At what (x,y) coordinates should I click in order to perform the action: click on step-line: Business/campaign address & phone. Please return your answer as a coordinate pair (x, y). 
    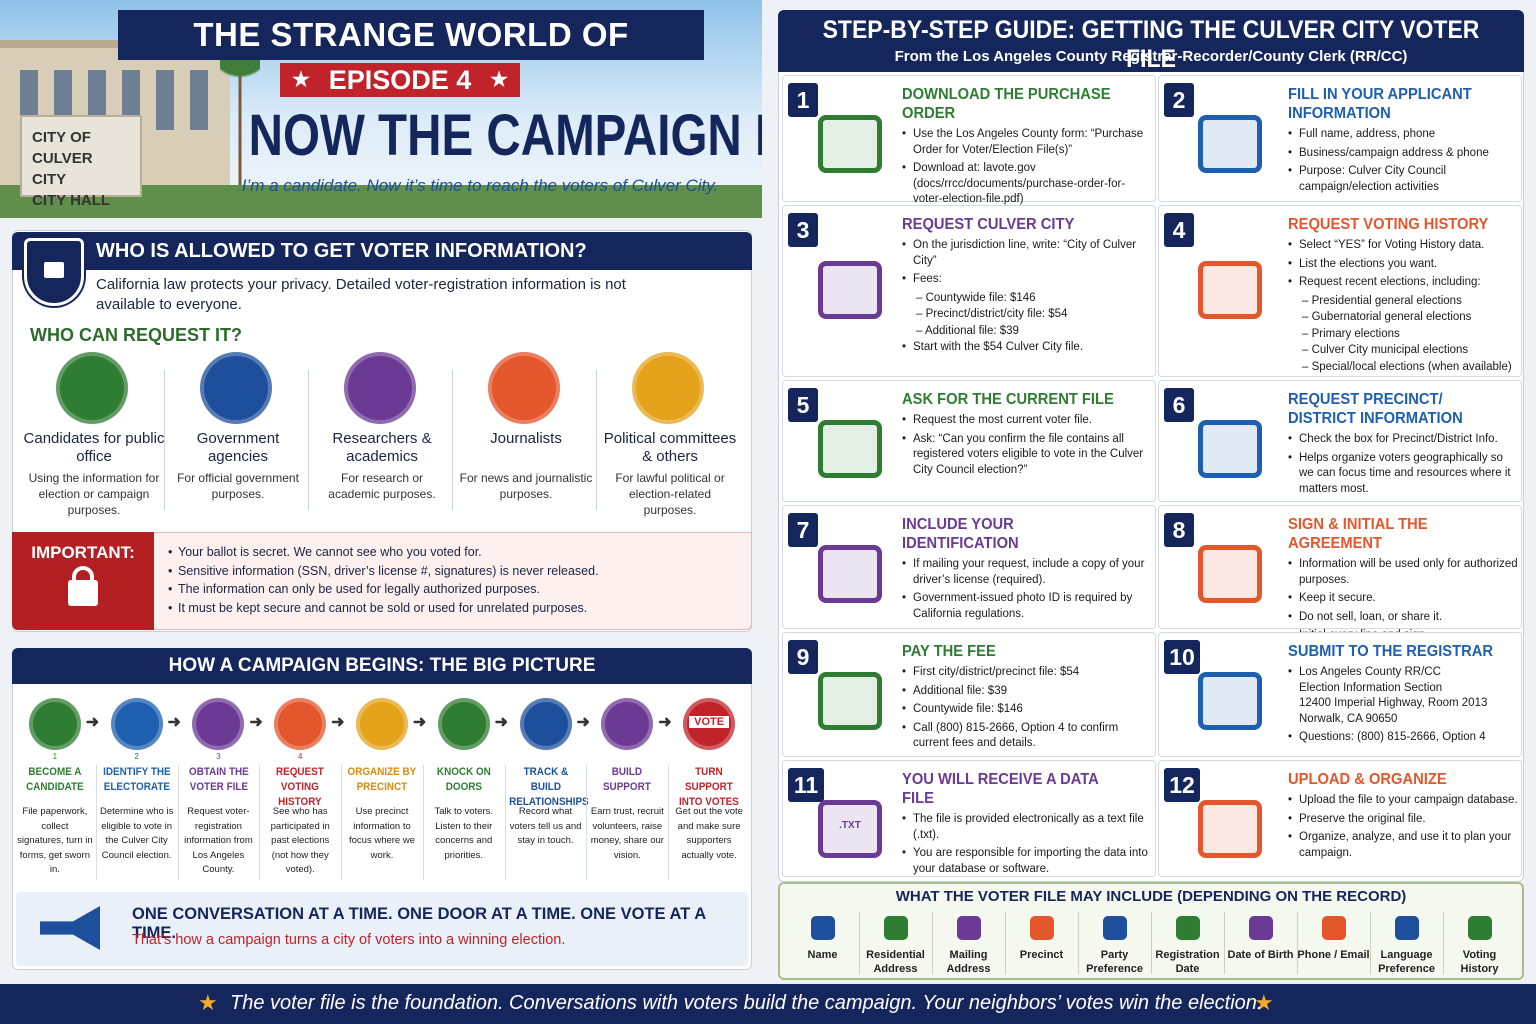
    Looking at the image, I should click on (1403, 154).